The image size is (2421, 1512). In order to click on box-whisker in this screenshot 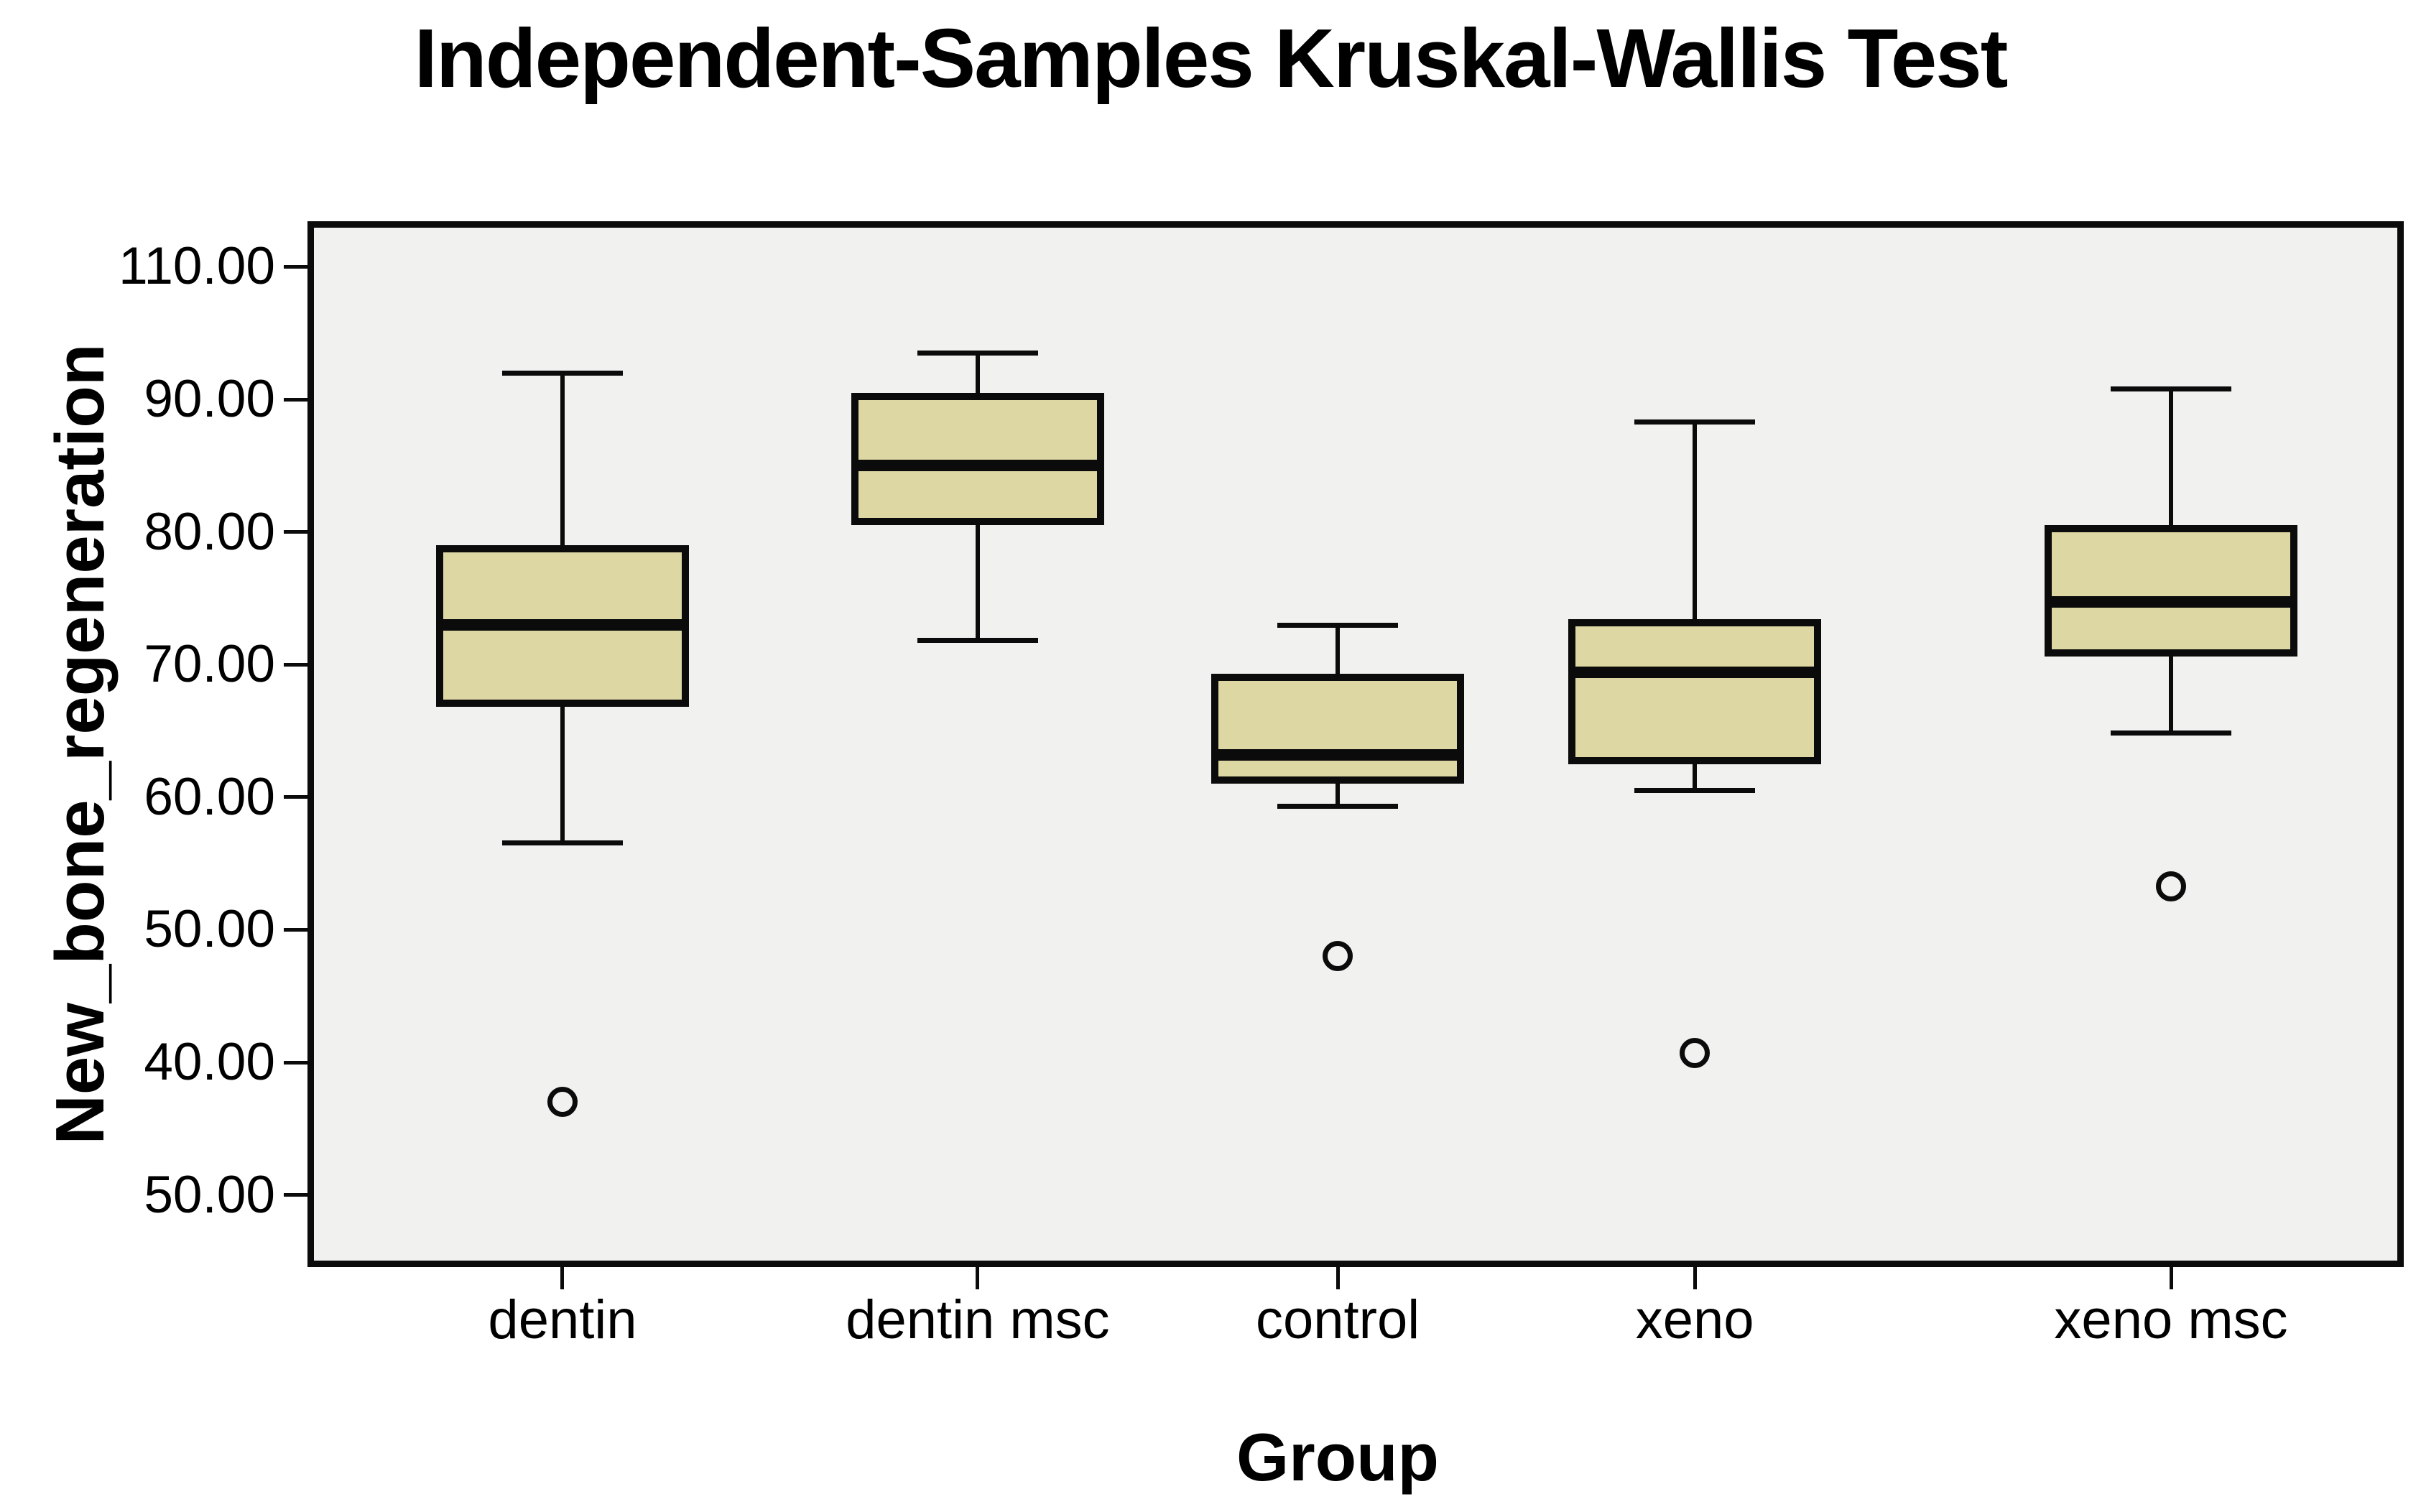, I will do `click(1695, 606)`.